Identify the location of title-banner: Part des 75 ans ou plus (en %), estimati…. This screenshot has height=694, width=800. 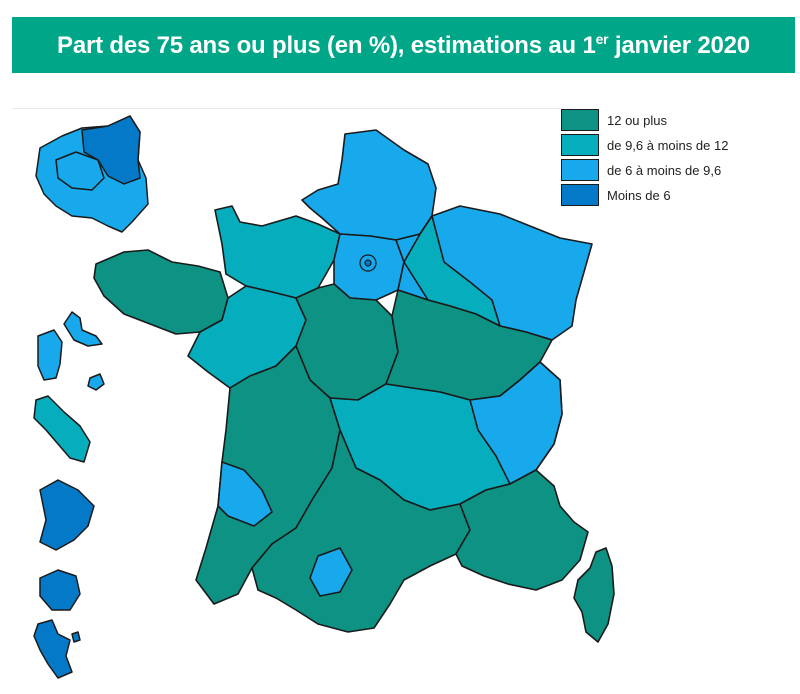
(403, 45).